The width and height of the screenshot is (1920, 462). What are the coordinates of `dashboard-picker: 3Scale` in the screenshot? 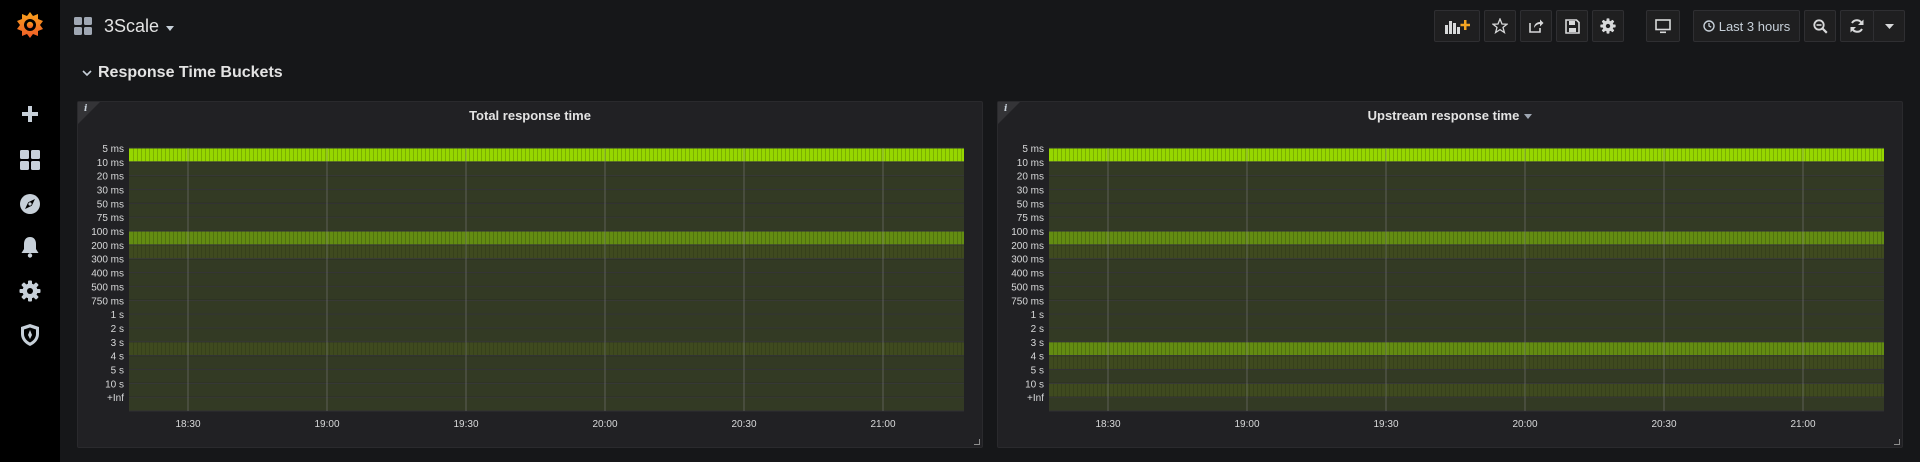 It's located at (124, 26).